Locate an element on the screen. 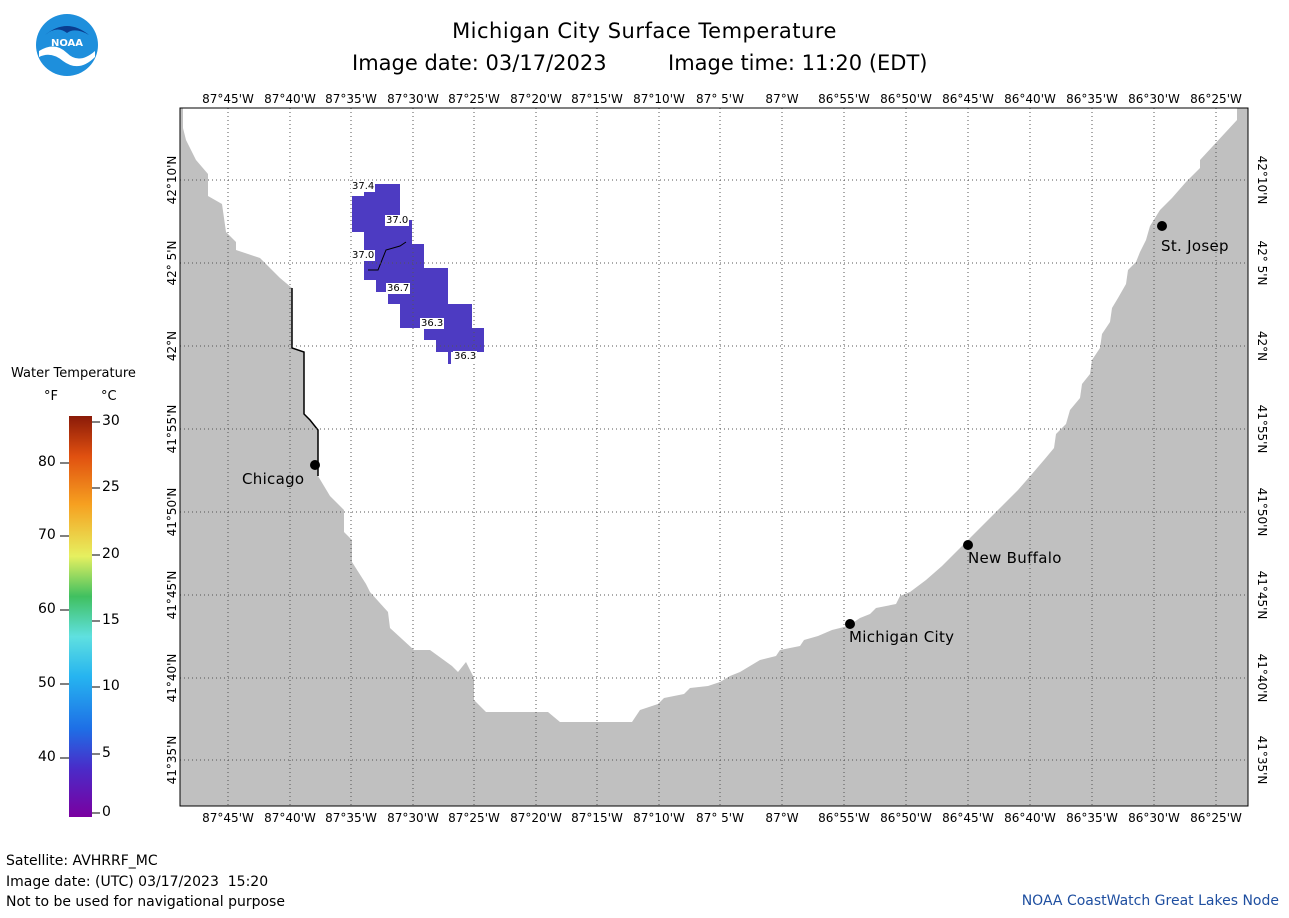  lon-label-bottom: 86°40'W is located at coordinates (1030, 818).